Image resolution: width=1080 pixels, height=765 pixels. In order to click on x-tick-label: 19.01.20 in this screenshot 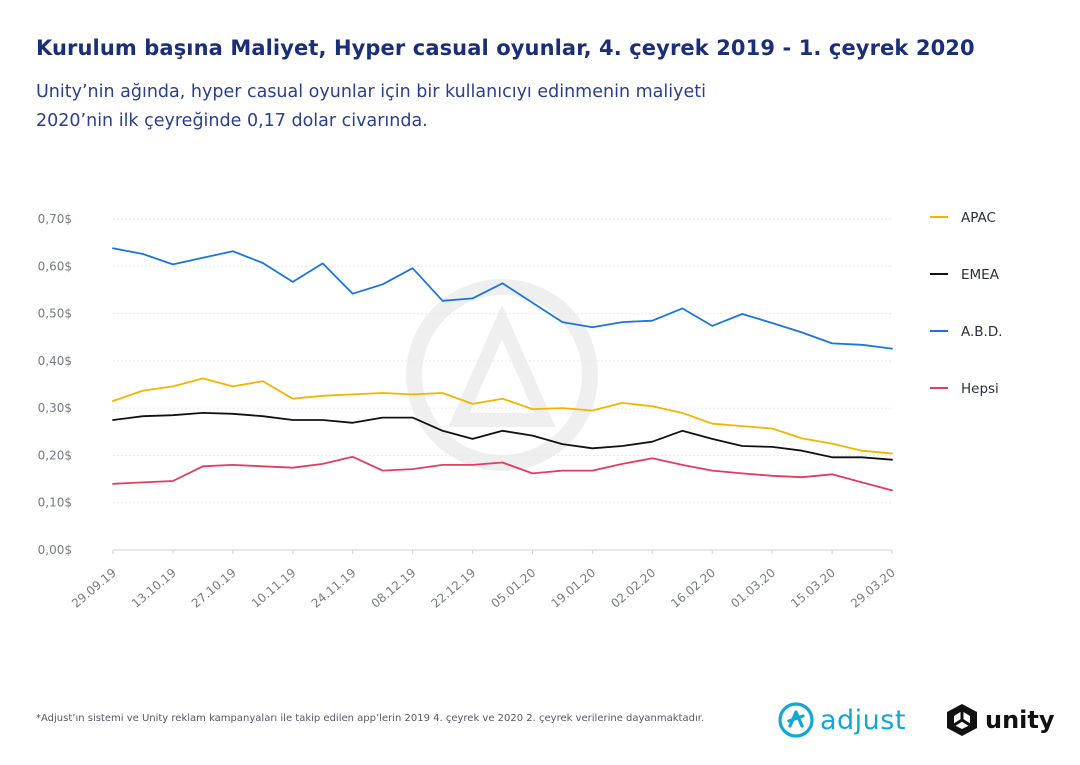, I will do `click(573, 588)`.